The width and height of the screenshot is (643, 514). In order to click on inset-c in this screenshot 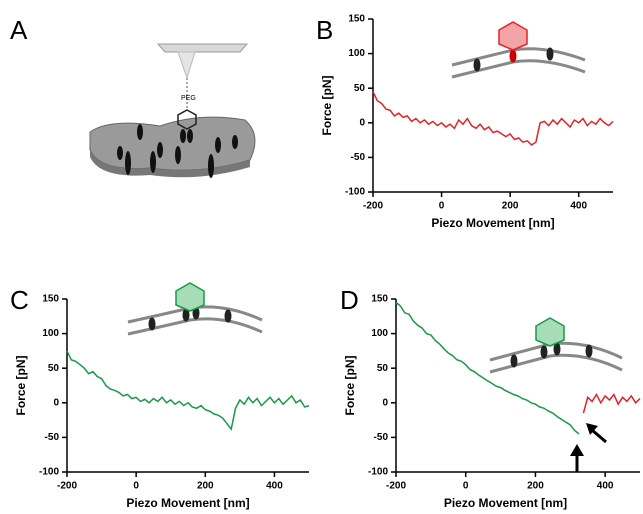, I will do `click(195, 309)`.